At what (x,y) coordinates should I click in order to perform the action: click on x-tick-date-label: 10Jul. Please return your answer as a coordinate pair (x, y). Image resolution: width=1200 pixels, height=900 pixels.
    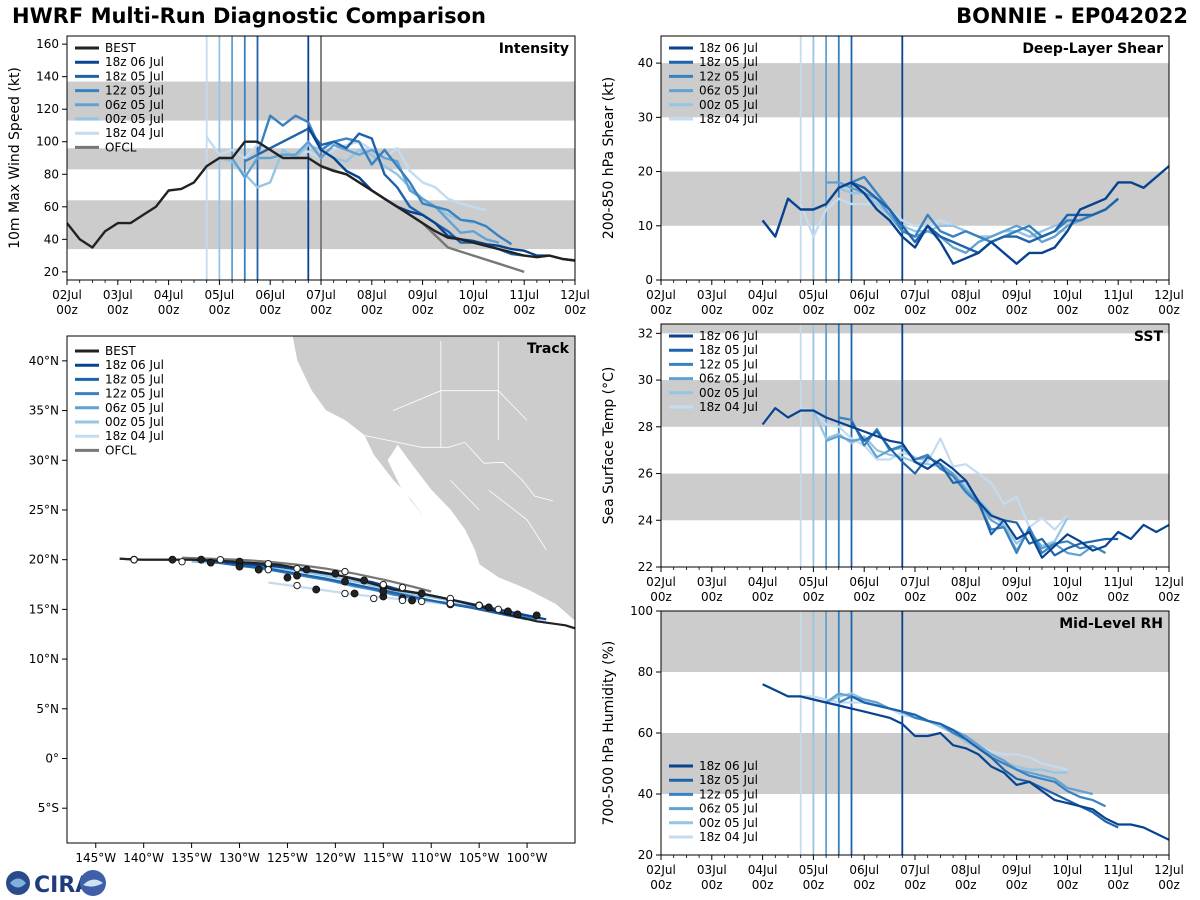
    Looking at the image, I should click on (1068, 582).